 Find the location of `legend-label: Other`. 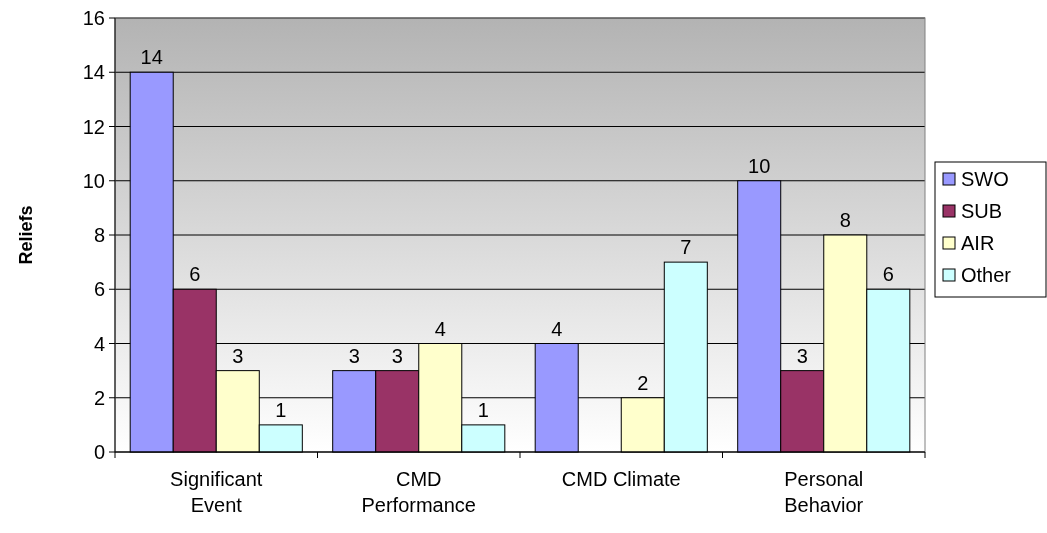

legend-label: Other is located at coordinates (986, 275).